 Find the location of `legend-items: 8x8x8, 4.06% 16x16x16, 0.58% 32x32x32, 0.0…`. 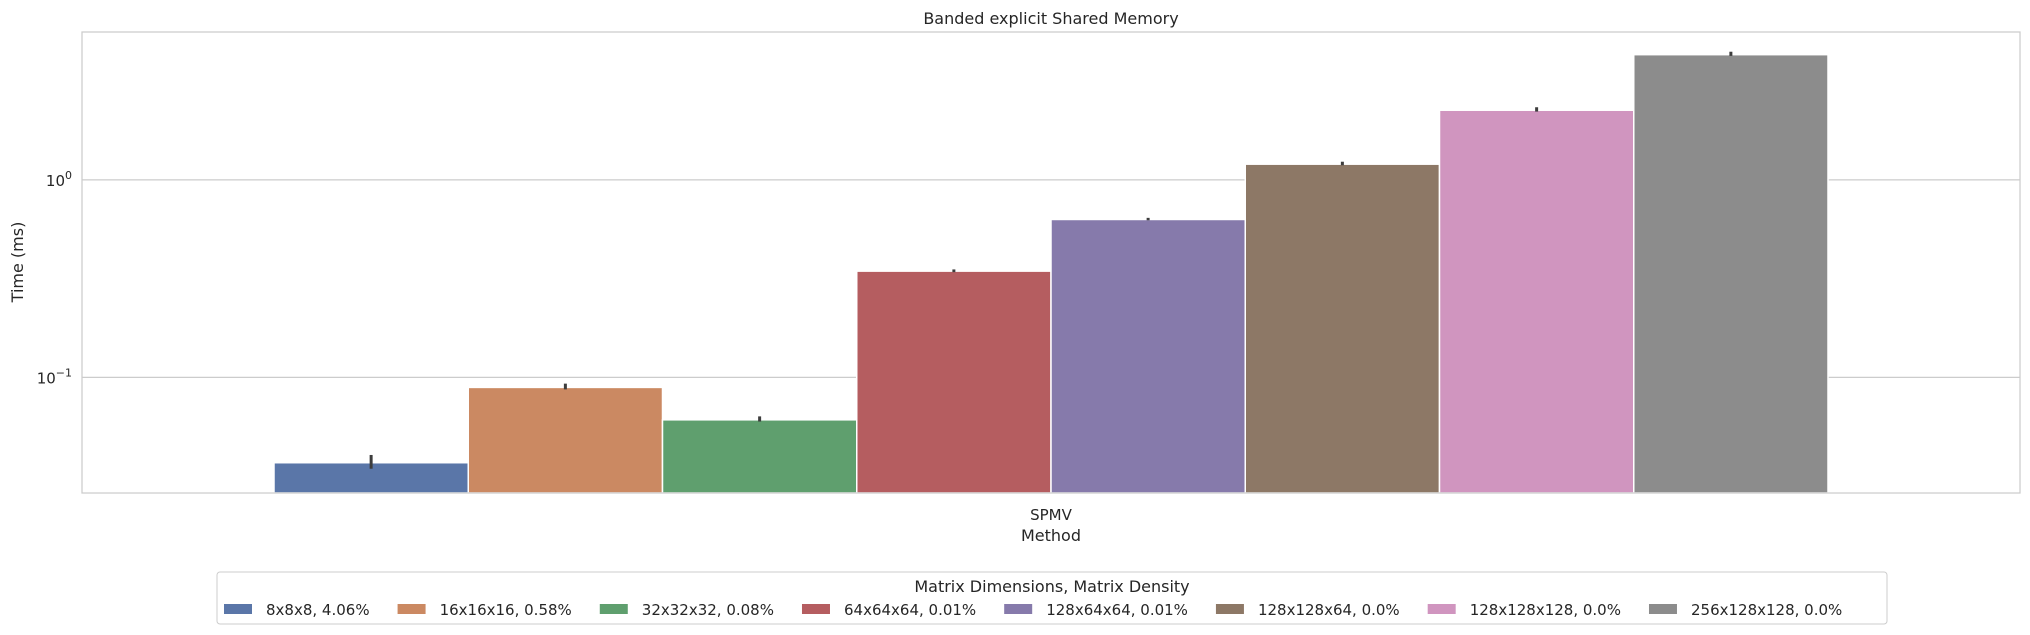

legend-items: 8x8x8, 4.06% 16x16x16, 0.58% 32x32x32, 0.0… is located at coordinates (1033, 610).